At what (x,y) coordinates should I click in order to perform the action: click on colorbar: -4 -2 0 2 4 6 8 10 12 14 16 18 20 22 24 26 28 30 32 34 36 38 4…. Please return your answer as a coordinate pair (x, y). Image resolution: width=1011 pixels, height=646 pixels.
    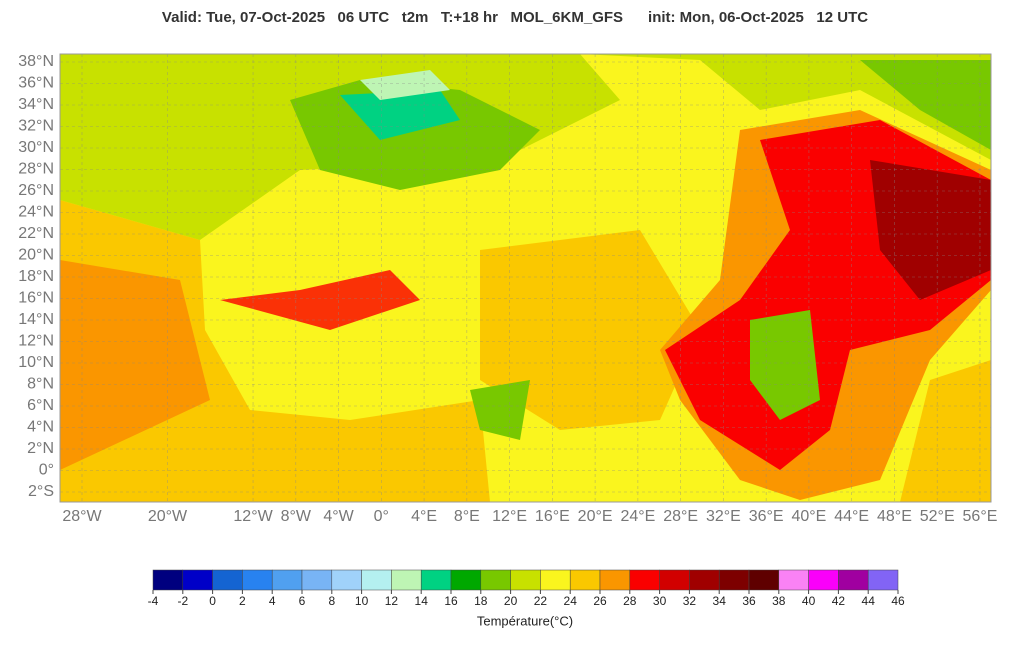
    Looking at the image, I should click on (526, 588).